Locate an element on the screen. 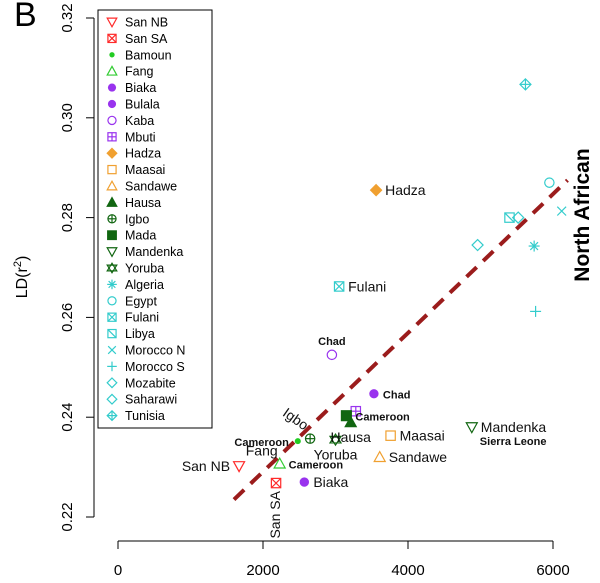  legend-label: San SA is located at coordinates (146, 39).